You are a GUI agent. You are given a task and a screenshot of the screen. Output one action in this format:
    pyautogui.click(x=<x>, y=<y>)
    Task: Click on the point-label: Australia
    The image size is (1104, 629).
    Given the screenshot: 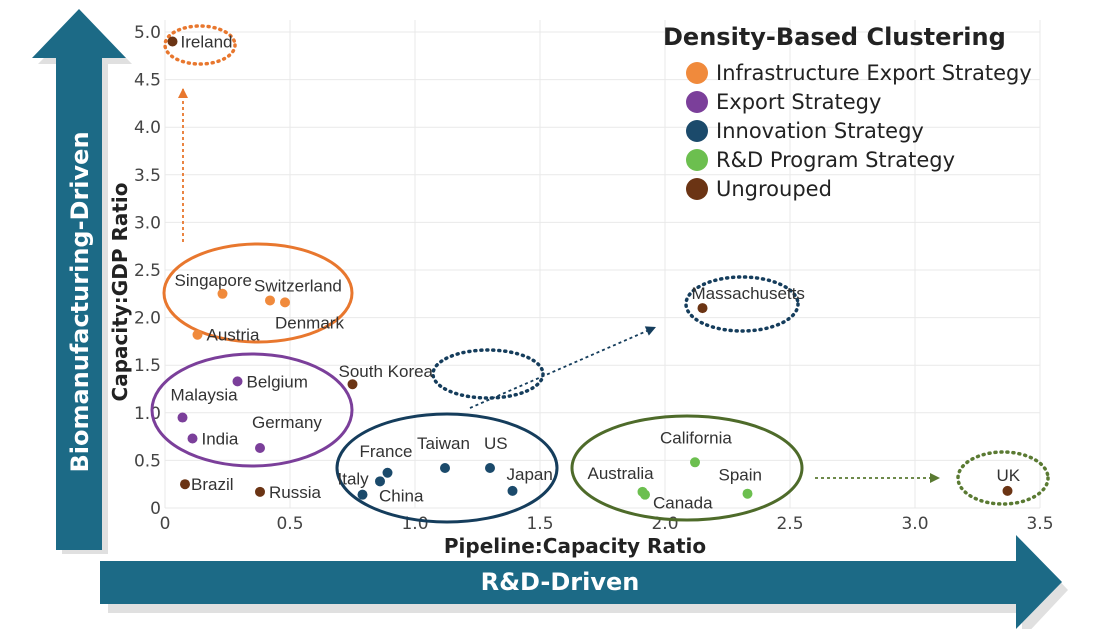 What is the action you would take?
    pyautogui.click(x=621, y=473)
    